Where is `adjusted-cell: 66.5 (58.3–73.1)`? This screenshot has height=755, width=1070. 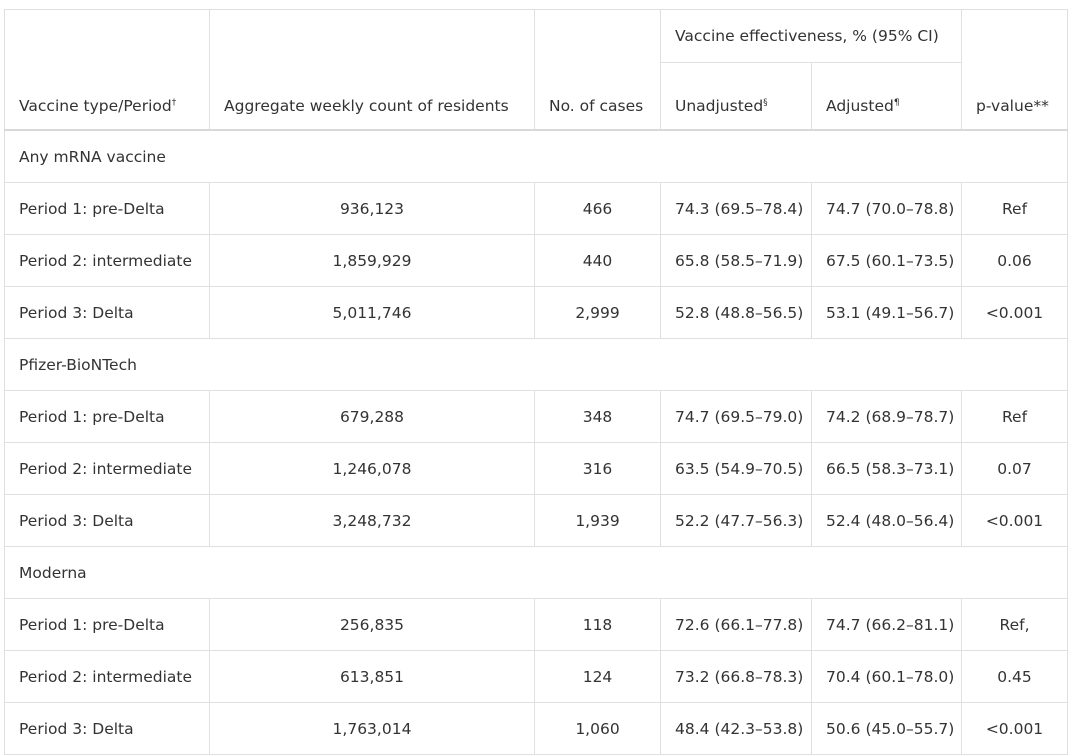
adjusted-cell: 66.5 (58.3–73.1) is located at coordinates (886, 468).